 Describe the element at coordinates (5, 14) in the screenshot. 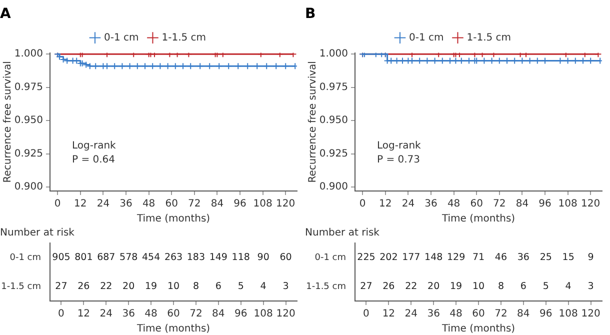

I see `chart-title: A` at that location.